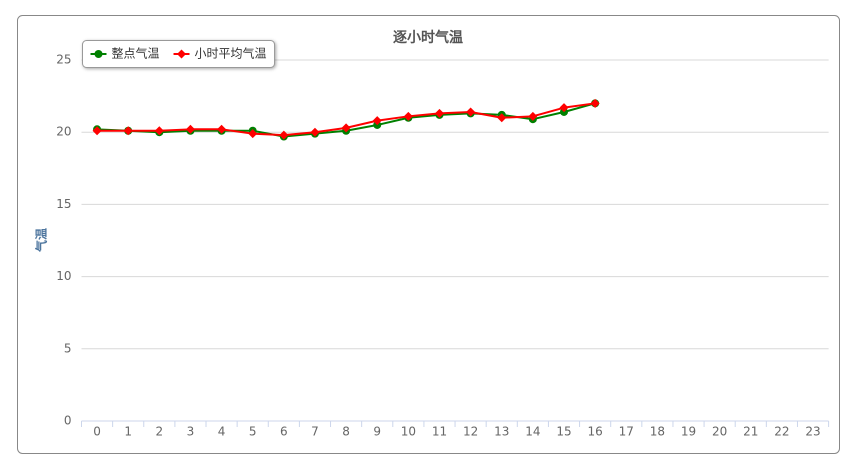 The height and width of the screenshot is (466, 856). I want to click on x-tick-label: 23, so click(812, 432).